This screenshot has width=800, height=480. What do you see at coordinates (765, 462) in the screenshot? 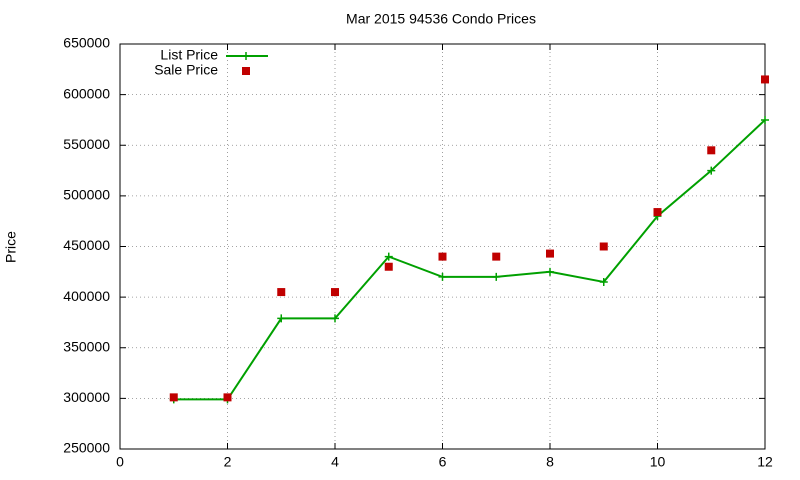
I see `x-tick-label: 12` at bounding box center [765, 462].